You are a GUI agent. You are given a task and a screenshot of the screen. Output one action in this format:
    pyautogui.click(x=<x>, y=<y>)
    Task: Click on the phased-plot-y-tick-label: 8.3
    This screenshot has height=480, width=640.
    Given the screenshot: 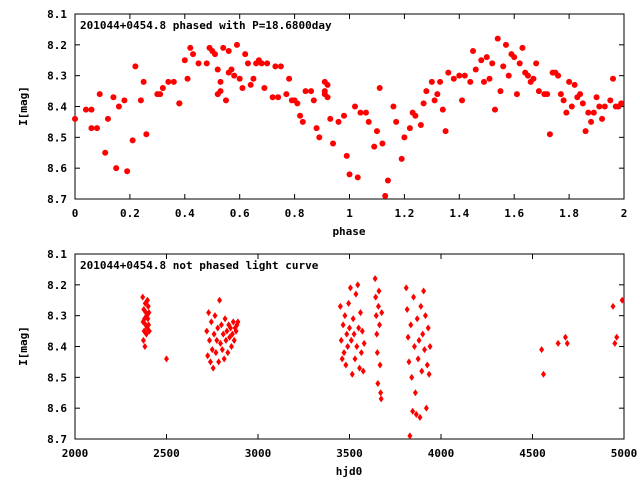 What is the action you would take?
    pyautogui.click(x=57, y=76)
    